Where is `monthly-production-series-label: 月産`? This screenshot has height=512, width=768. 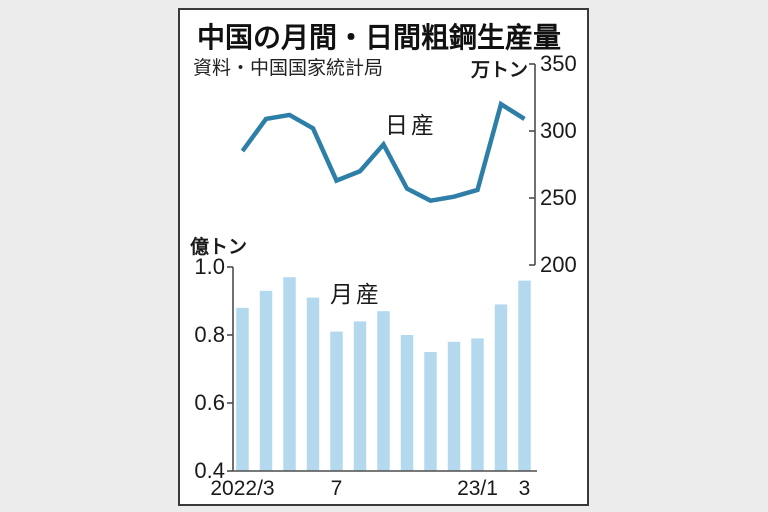
monthly-production-series-label: 月産 is located at coordinates (356, 294).